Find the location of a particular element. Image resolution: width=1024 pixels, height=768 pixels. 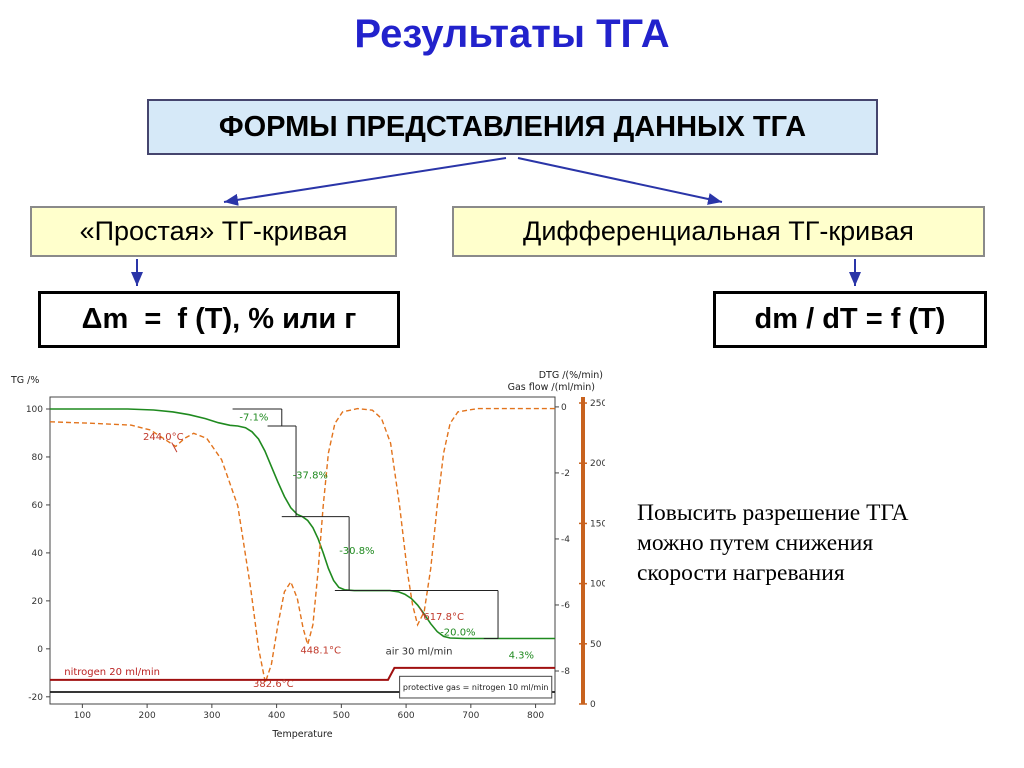

chart-annotation: air 30 ml/min is located at coordinates (419, 652).